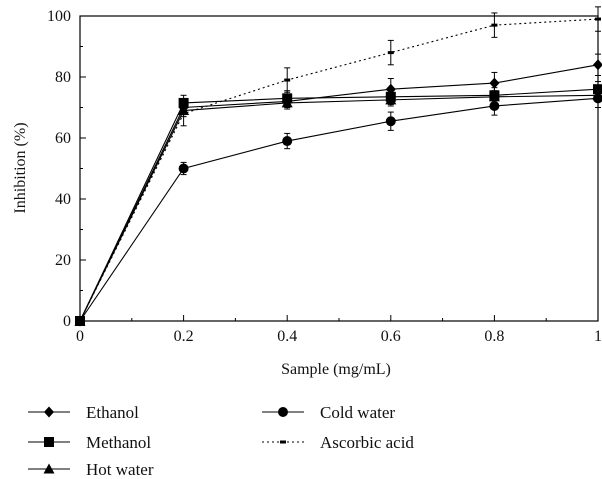 The width and height of the screenshot is (602, 479). I want to click on x-tick-label: 0.6, so click(391, 336).